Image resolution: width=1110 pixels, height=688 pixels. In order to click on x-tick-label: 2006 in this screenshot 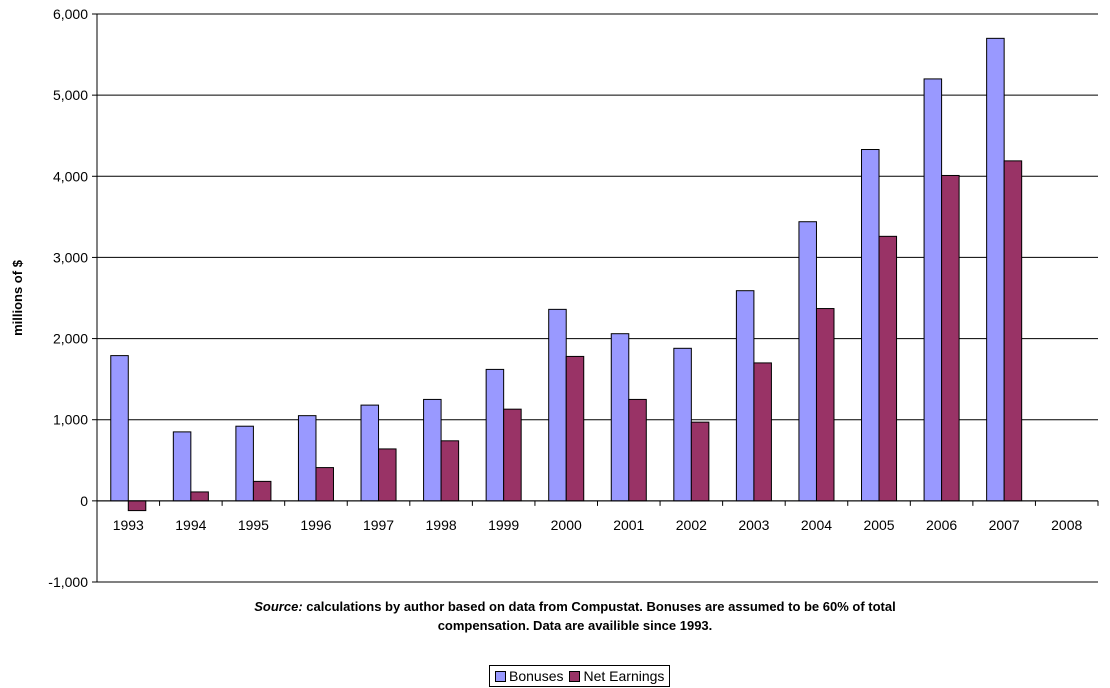, I will do `click(941, 525)`.